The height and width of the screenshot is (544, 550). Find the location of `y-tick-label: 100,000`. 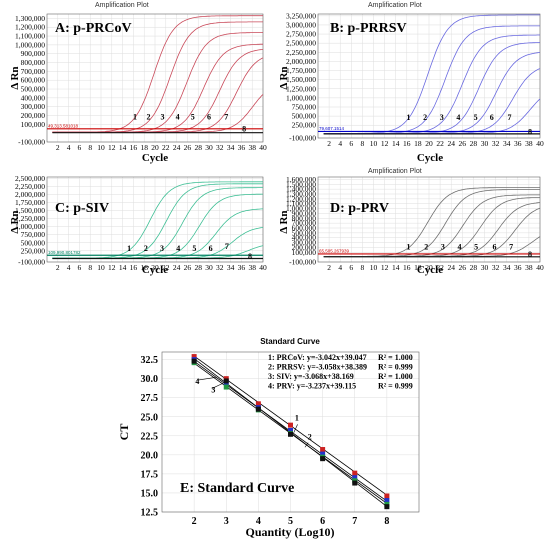

y-tick-label: 100,000 is located at coordinates (33, 124).